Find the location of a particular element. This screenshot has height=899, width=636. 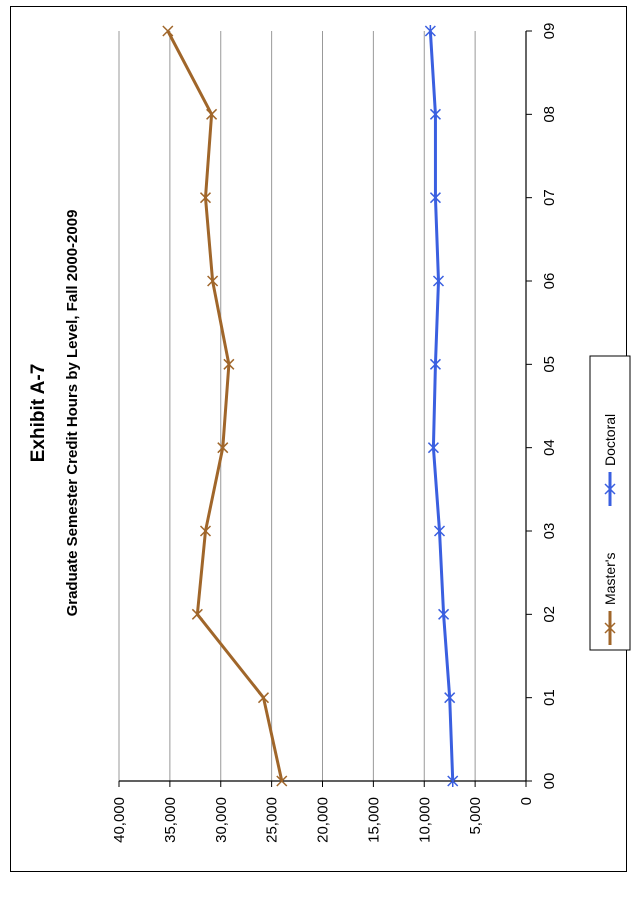

legend-entry: Master's is located at coordinates (610, 599).